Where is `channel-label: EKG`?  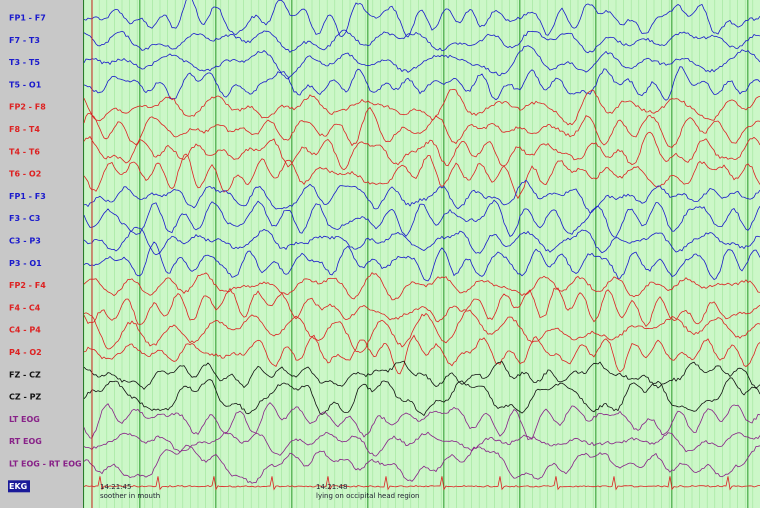
channel-label: EKG is located at coordinates (18, 486).